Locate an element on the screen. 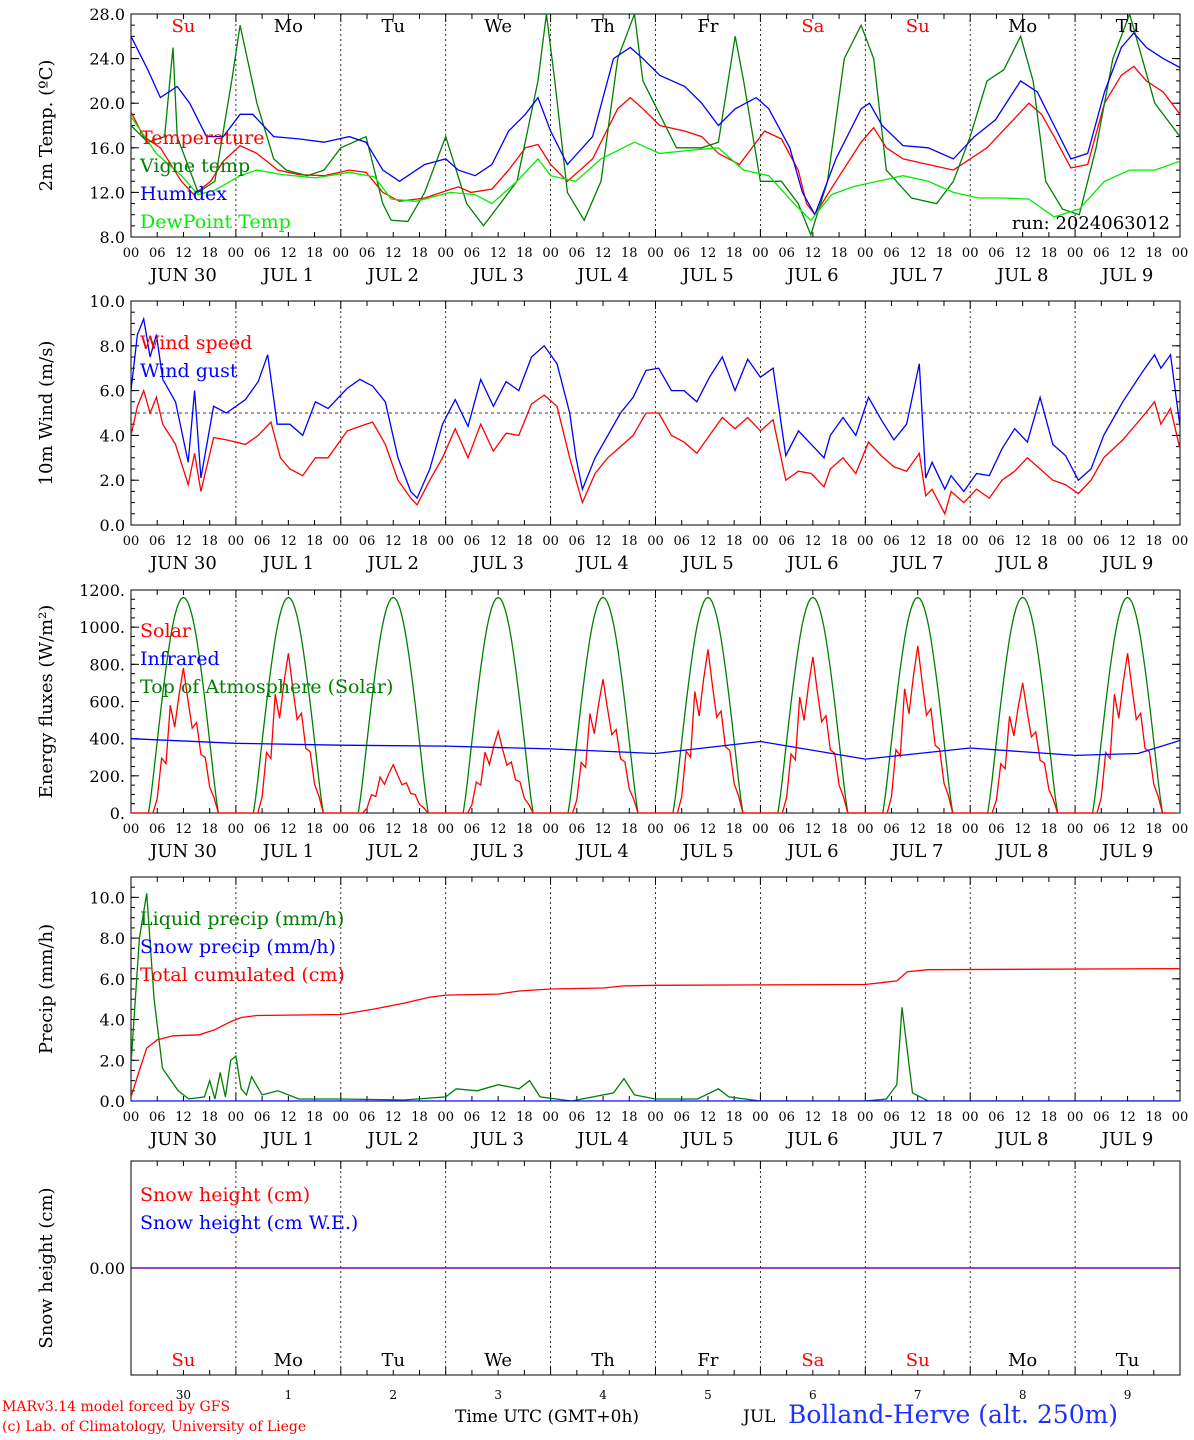 The width and height of the screenshot is (1194, 1440). y-axis-label: Energy fluxes (W/m²) is located at coordinates (46, 702).